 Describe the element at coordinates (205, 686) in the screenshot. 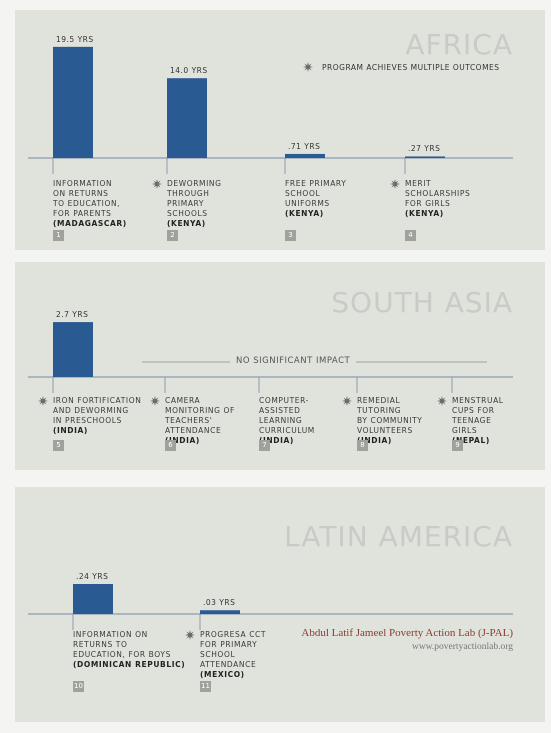

I see `category-number: 11` at that location.